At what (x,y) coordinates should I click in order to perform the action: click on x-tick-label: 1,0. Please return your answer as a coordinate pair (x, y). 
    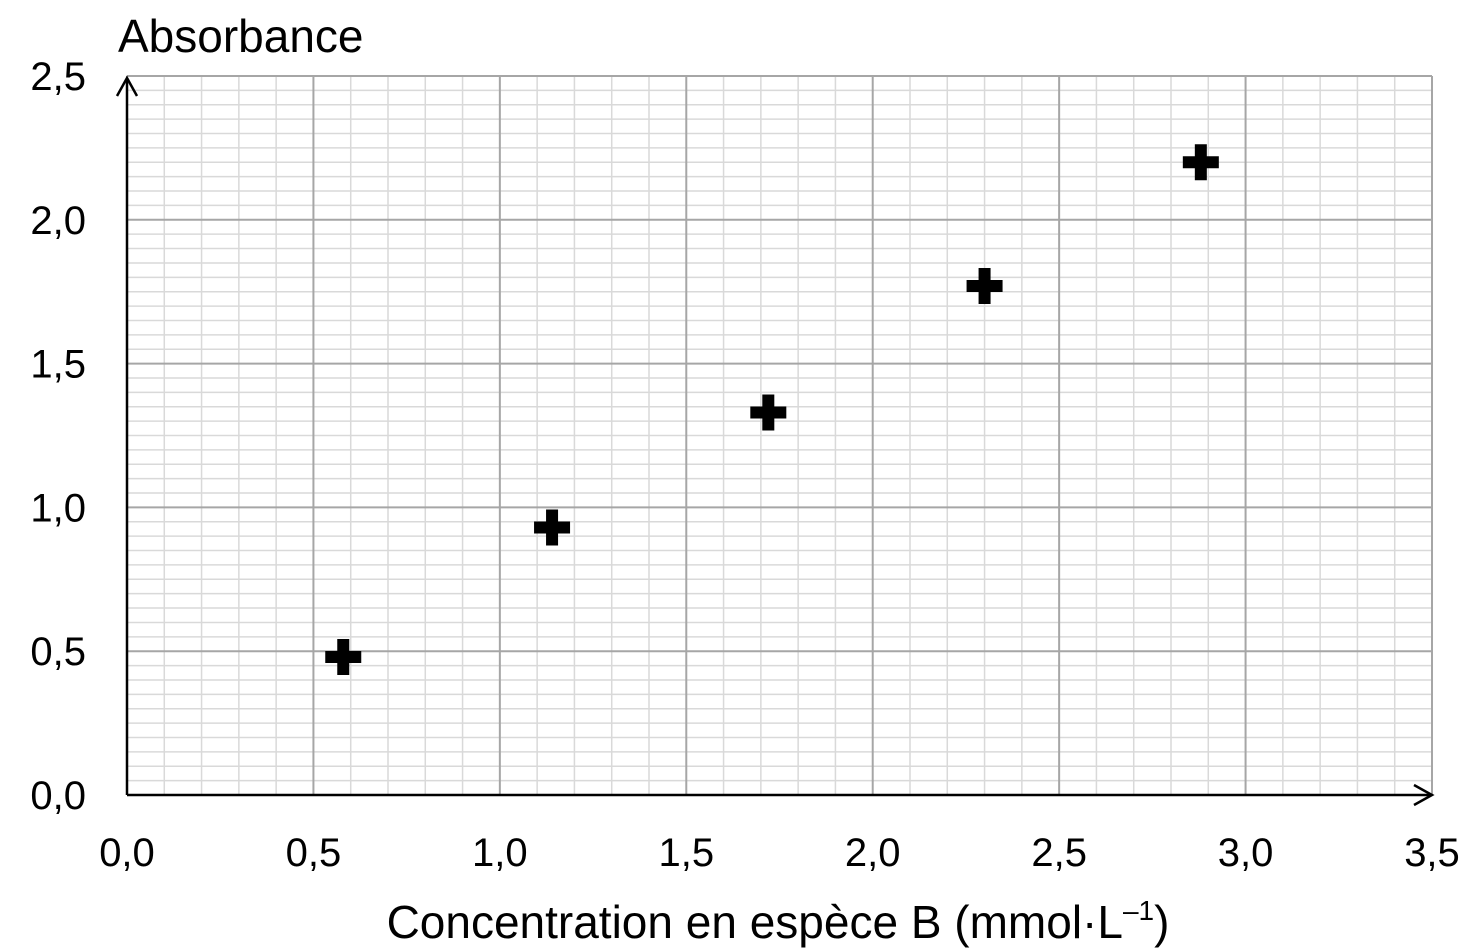
    Looking at the image, I should click on (500, 853).